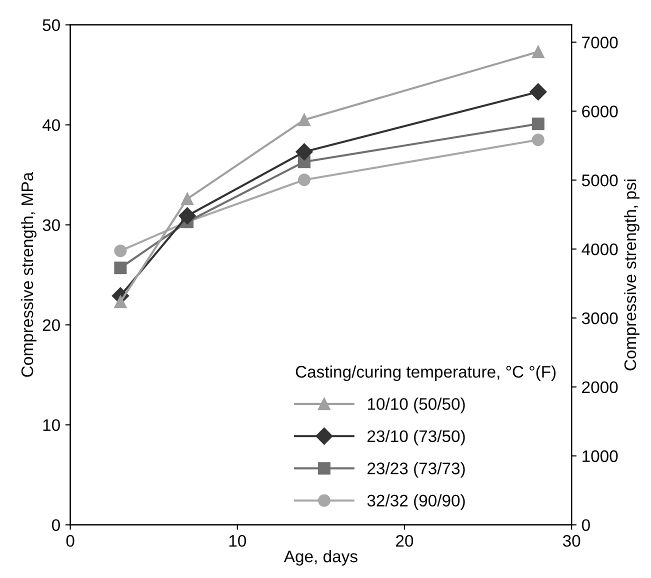 The image size is (651, 578). I want to click on y2-tick-label: 5000, so click(600, 180).